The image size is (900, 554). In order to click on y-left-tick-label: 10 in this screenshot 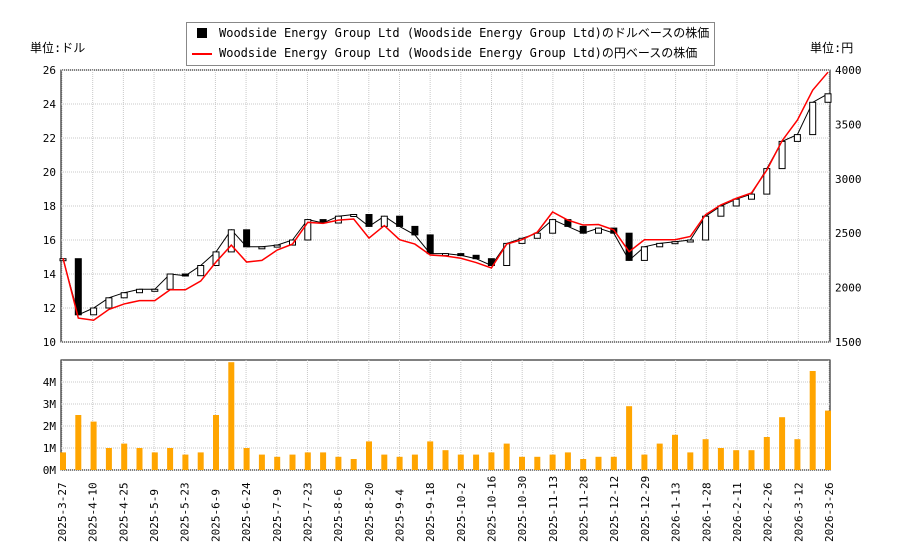, I will do `click(49, 342)`.